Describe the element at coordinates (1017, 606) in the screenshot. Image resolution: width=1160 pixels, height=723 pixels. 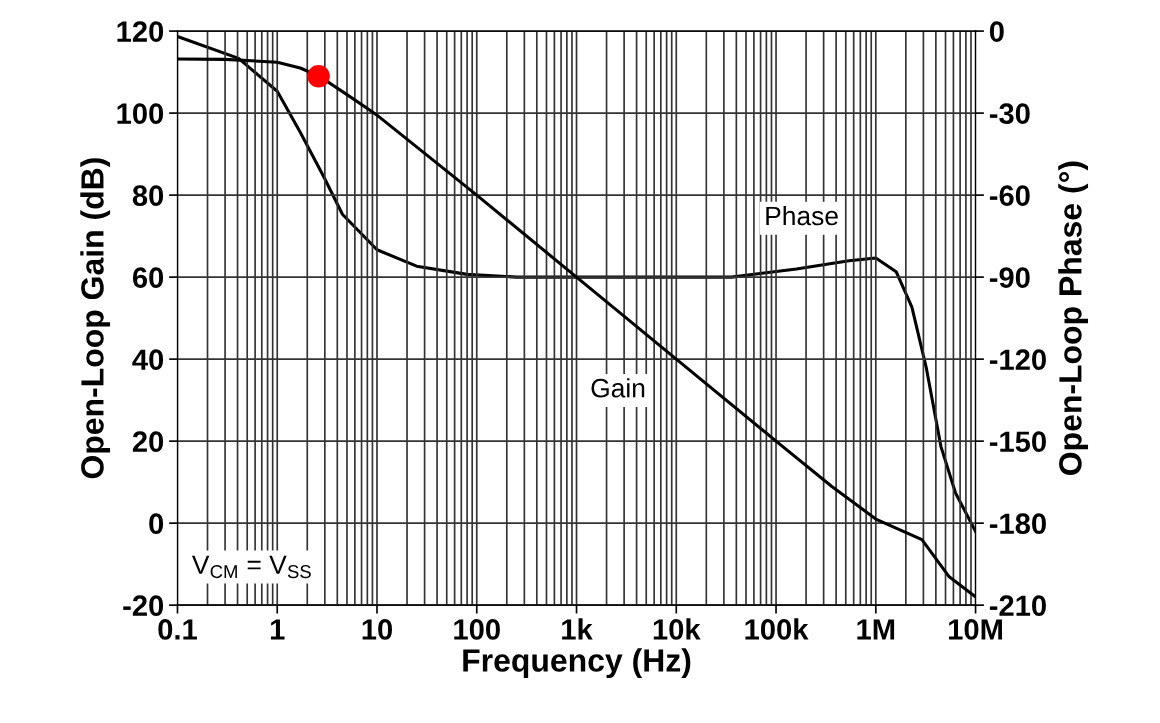
I see `y2-tick-label: -210` at that location.